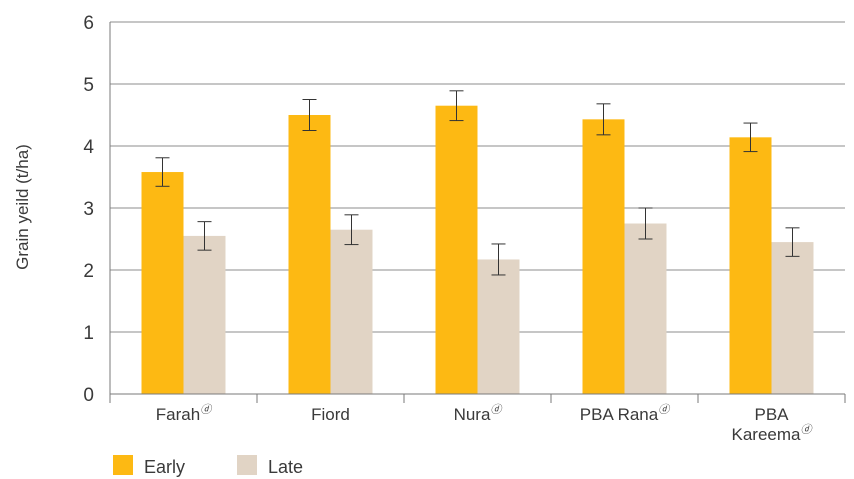  What do you see at coordinates (479, 413) in the screenshot?
I see `x-category-label-2: Nuraⓓ` at bounding box center [479, 413].